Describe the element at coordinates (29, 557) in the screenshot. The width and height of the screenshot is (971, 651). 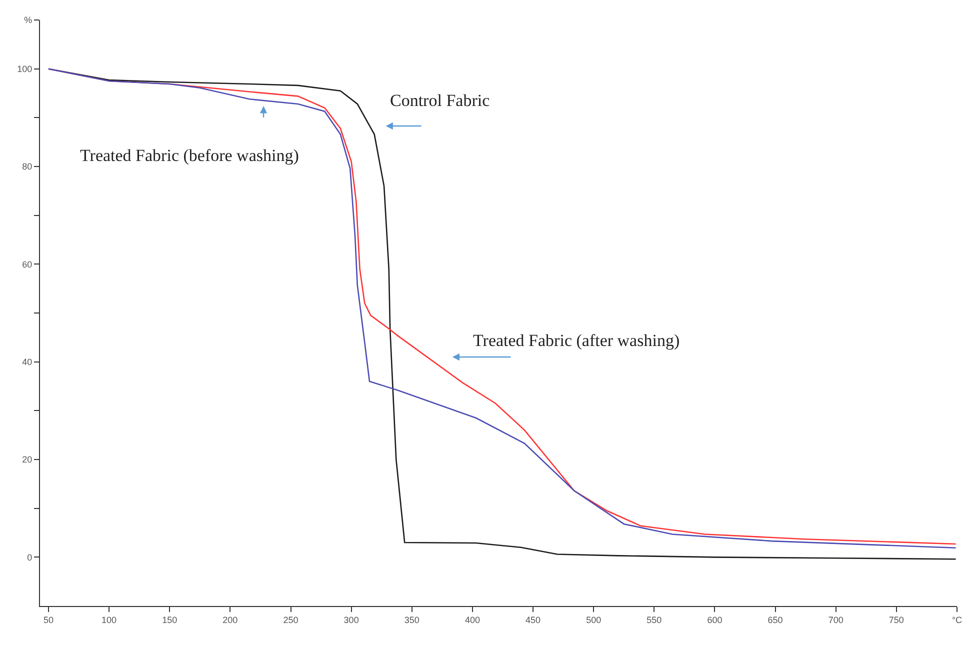
I see `y-tick-label: 0` at that location.